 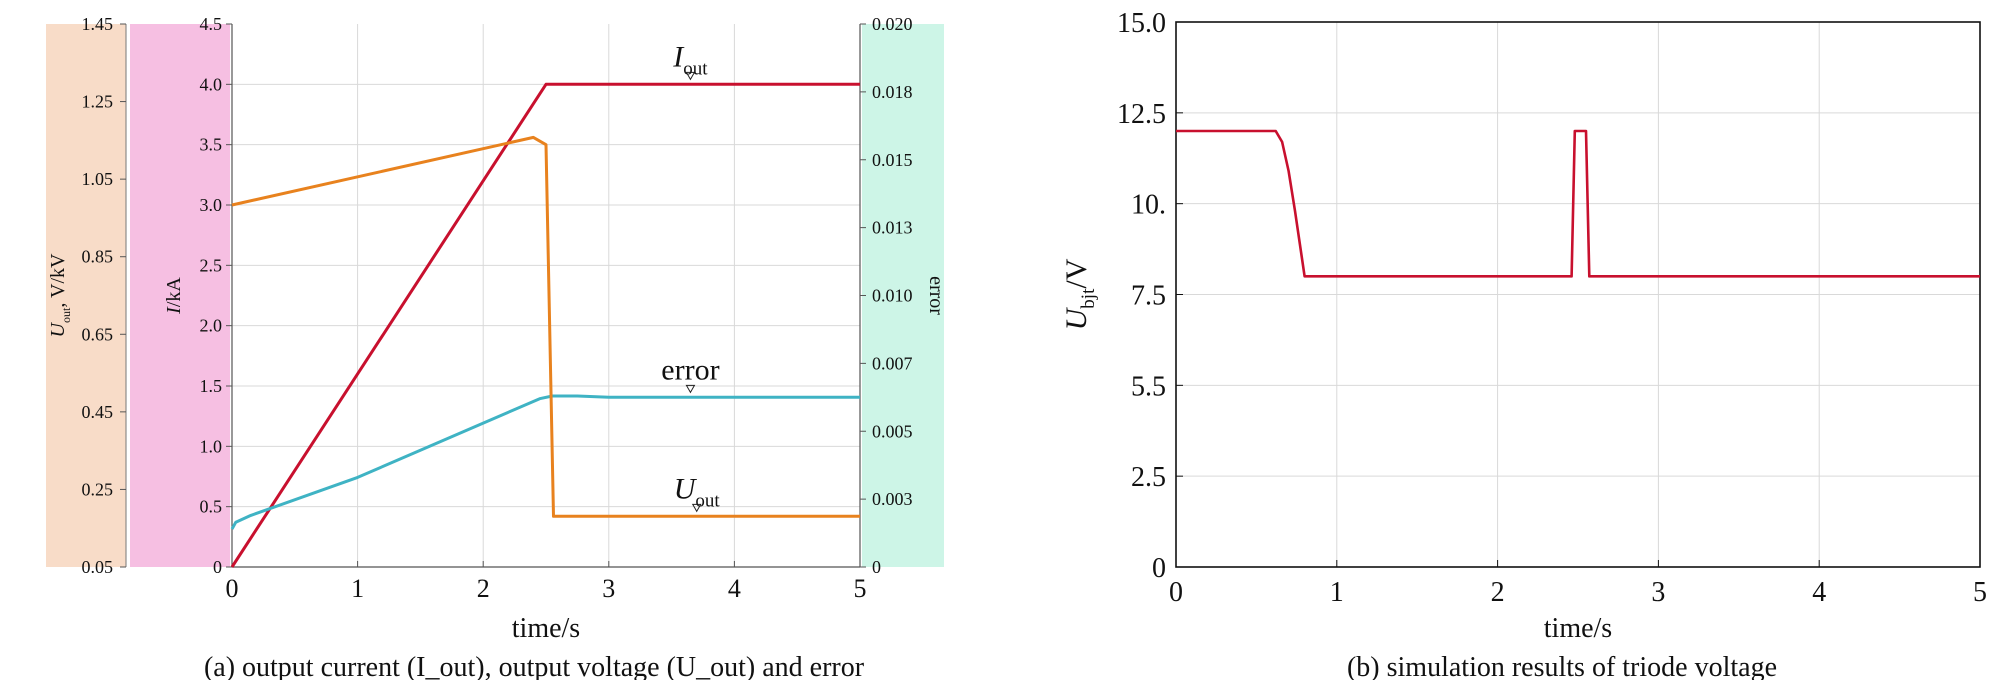 I want to click on error-tick-label: 0.007, so click(x=892, y=363).